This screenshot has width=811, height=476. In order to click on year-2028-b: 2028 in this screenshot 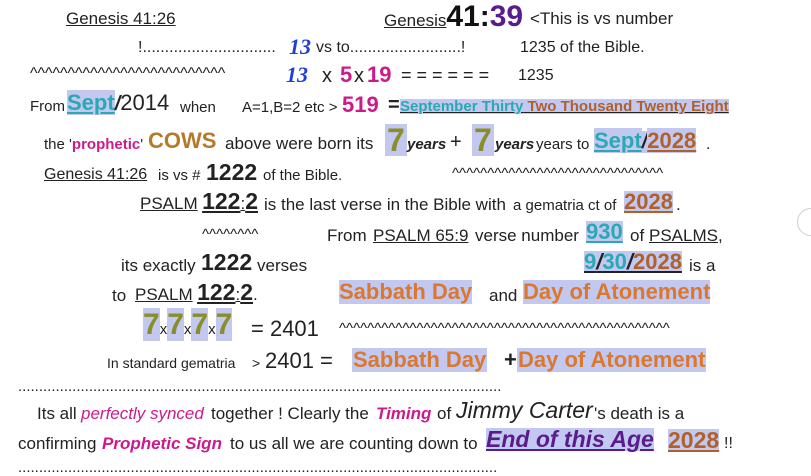, I will do `click(648, 201)`.